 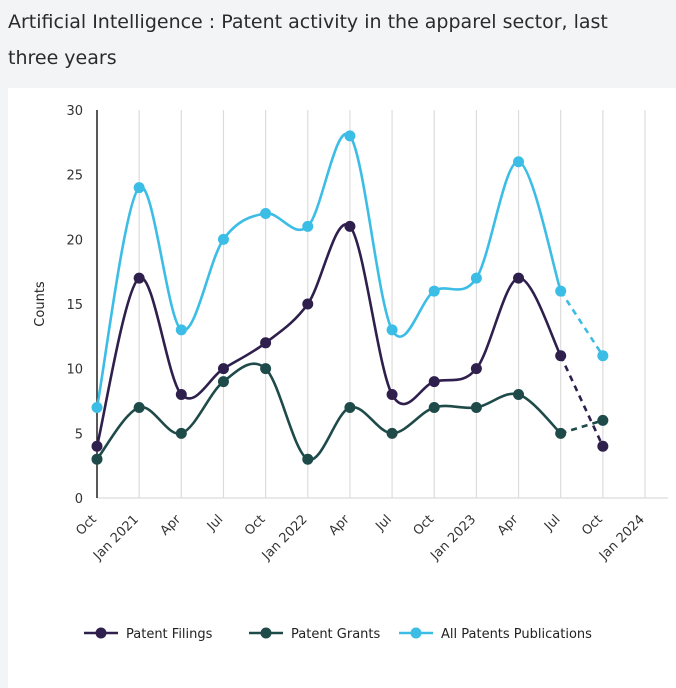 I want to click on legend-item: Patent Grants, so click(x=315, y=634).